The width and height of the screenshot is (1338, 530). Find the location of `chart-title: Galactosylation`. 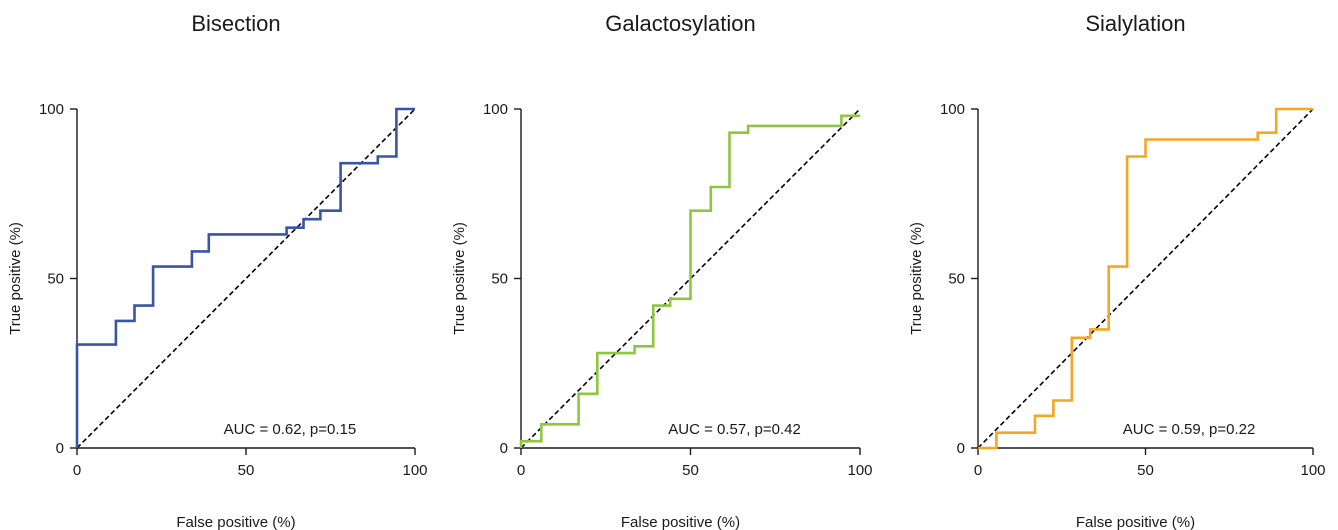

chart-title: Galactosylation is located at coordinates (680, 23).